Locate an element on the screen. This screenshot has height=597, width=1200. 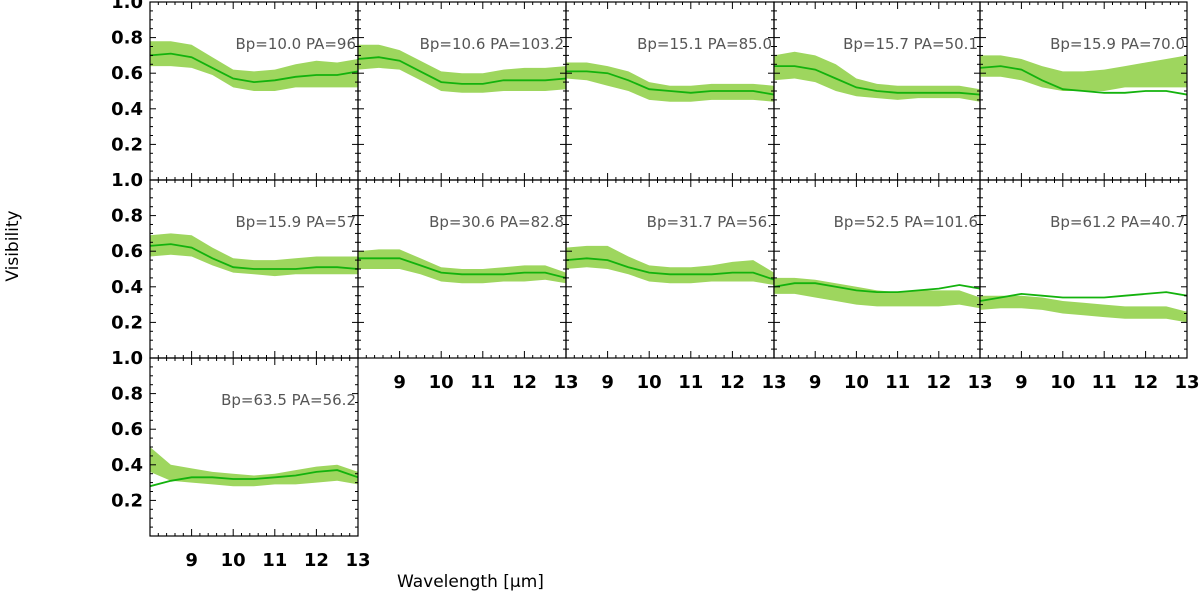
panel-1-model-line is located at coordinates (254, 68).